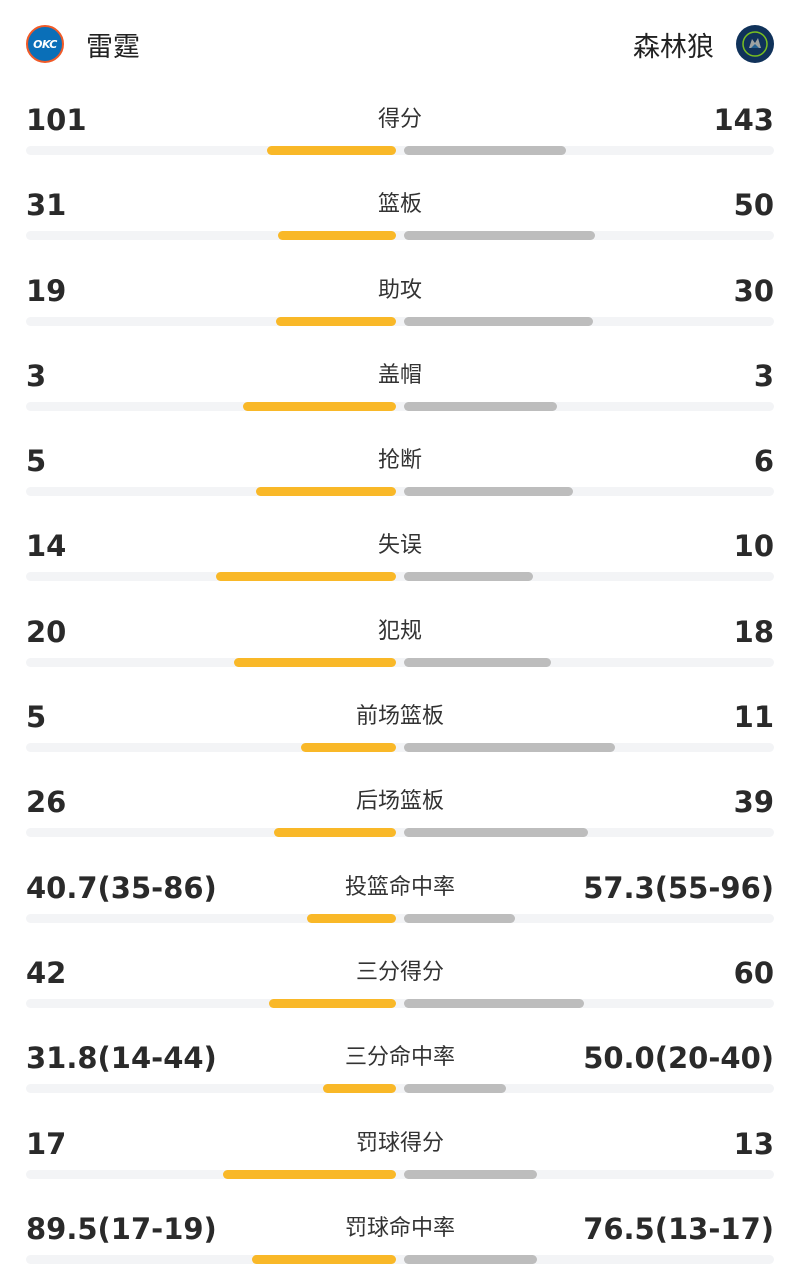  I want to click on away-stat-value: 39, so click(753, 802).